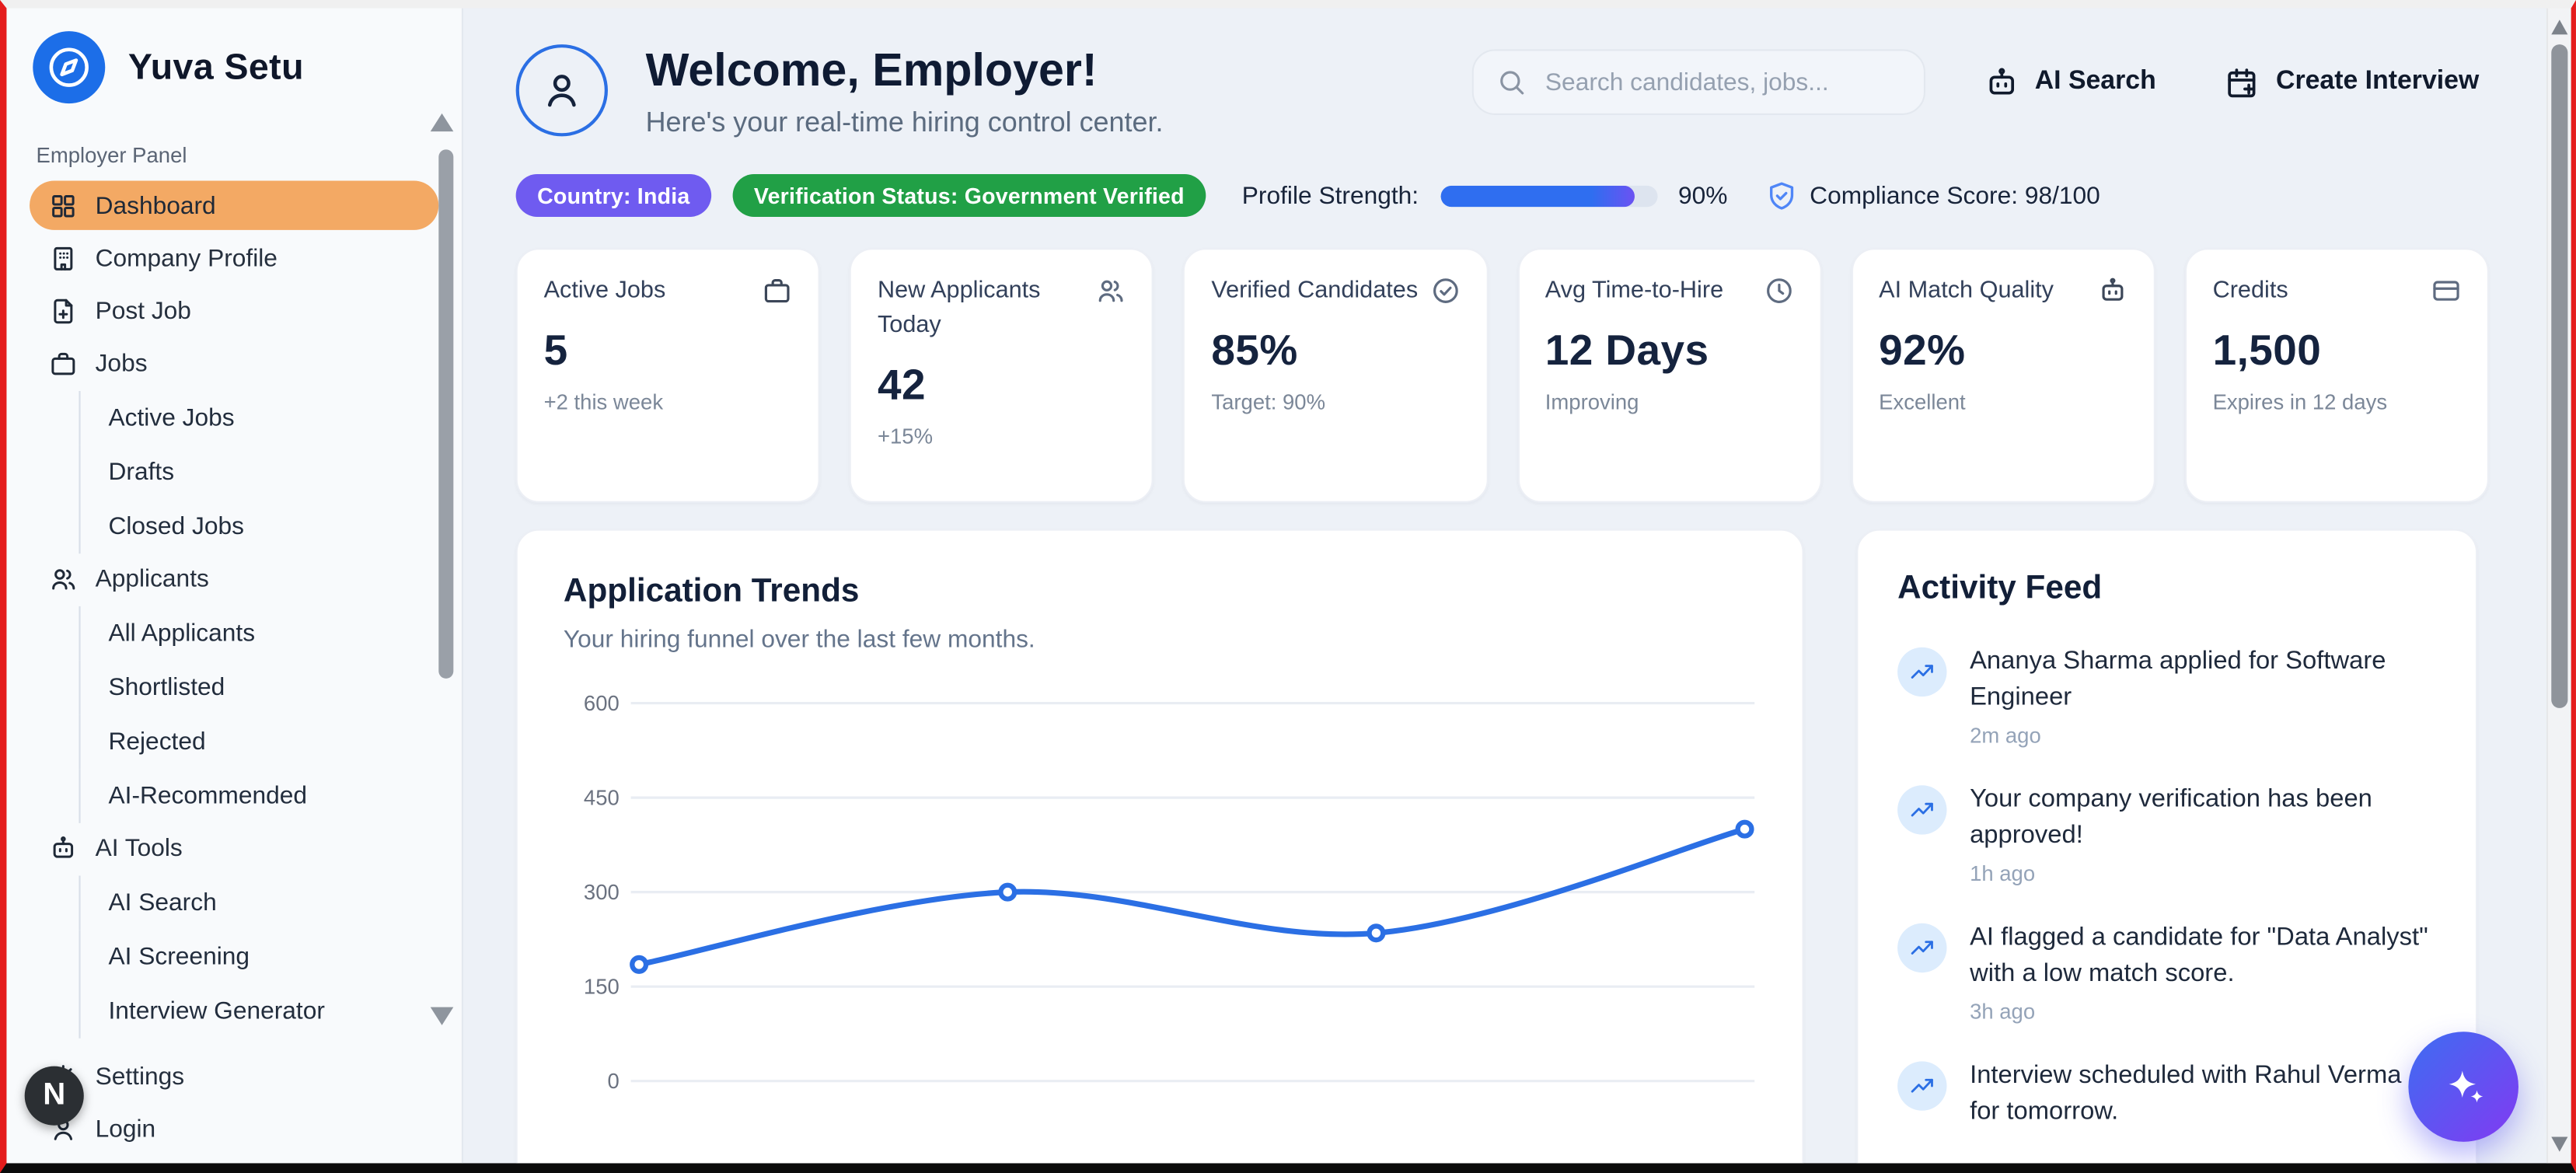 This screenshot has height=1173, width=2576. What do you see at coordinates (234, 578) in the screenshot?
I see `sidebar-item-applicants: Applicants` at bounding box center [234, 578].